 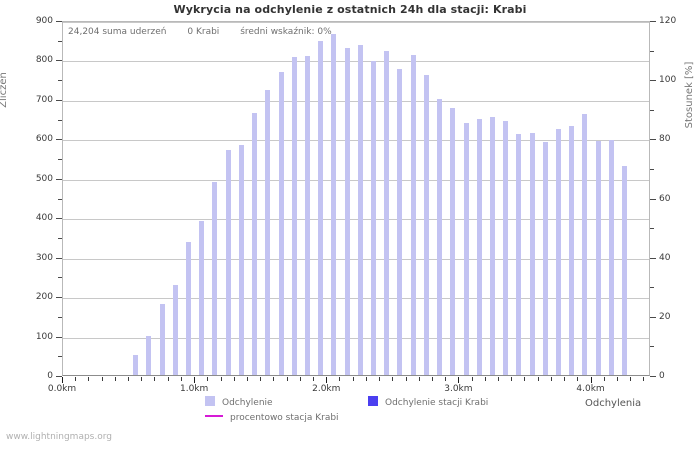 I want to click on axis-tick-label: 500, so click(x=44, y=178).